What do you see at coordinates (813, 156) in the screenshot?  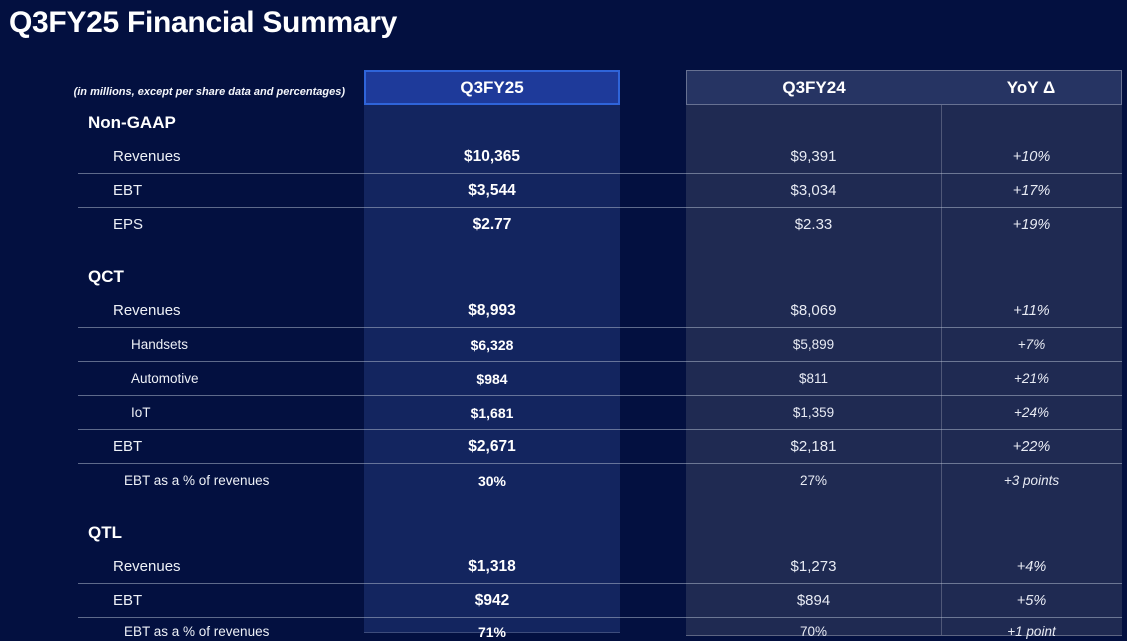 I see `q3fy24-value: $9,391` at bounding box center [813, 156].